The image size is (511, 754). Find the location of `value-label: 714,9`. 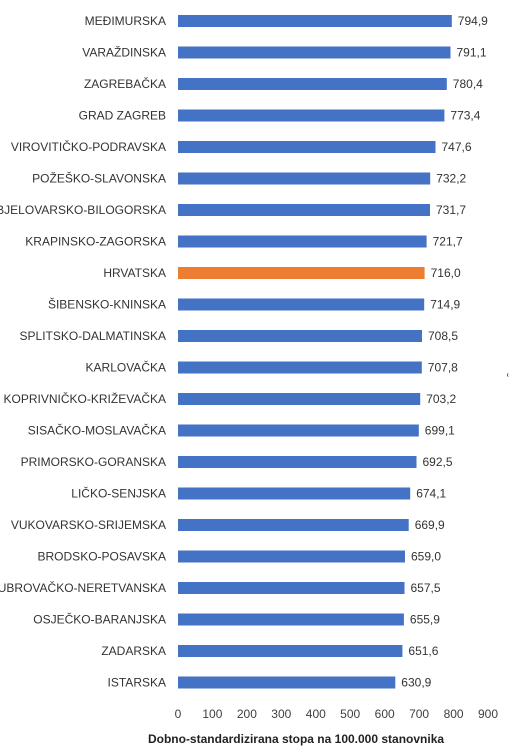

value-label: 714,9 is located at coordinates (445, 305).